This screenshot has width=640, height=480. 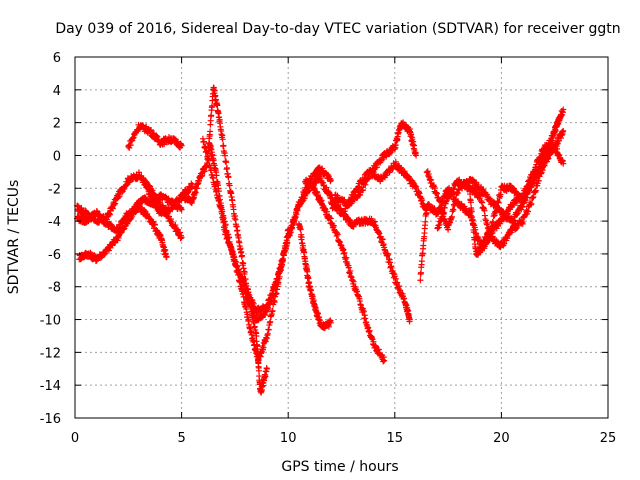 What do you see at coordinates (50, 353) in the screenshot?
I see `y-tick-label: -12` at bounding box center [50, 353].